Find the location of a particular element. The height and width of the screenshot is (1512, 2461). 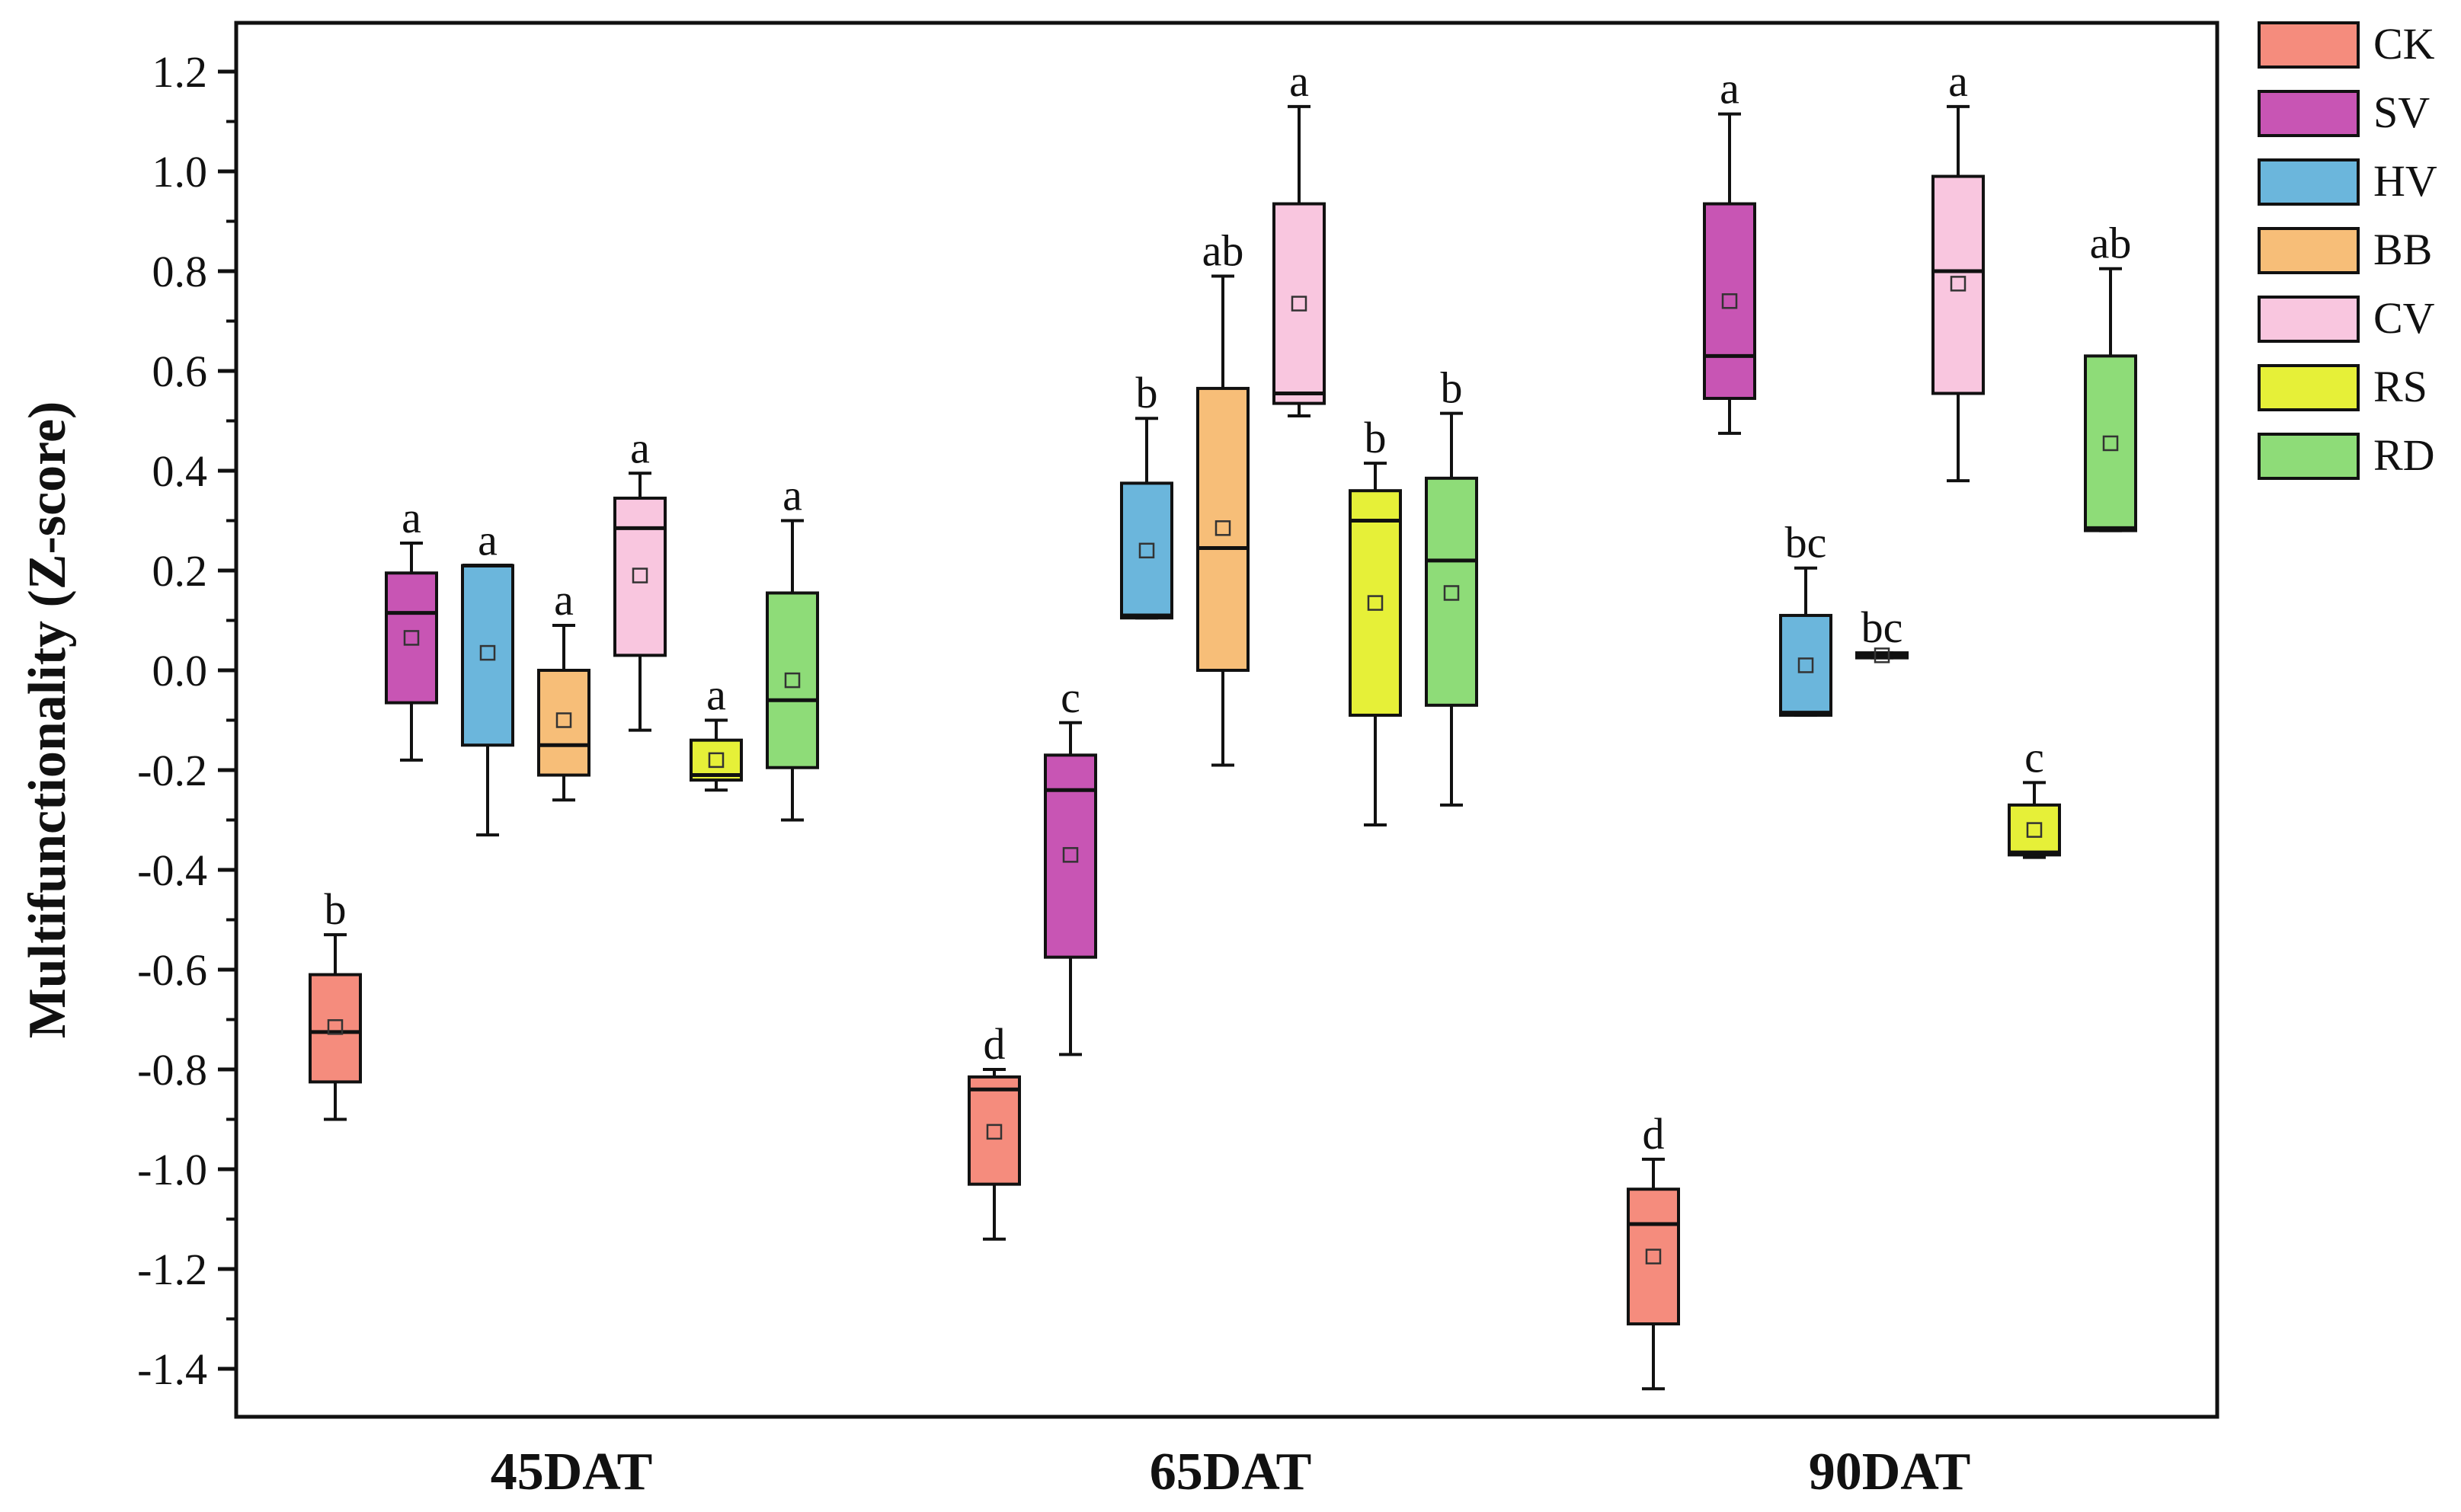

box-65DAT-CV: a is located at coordinates (1299, 236).